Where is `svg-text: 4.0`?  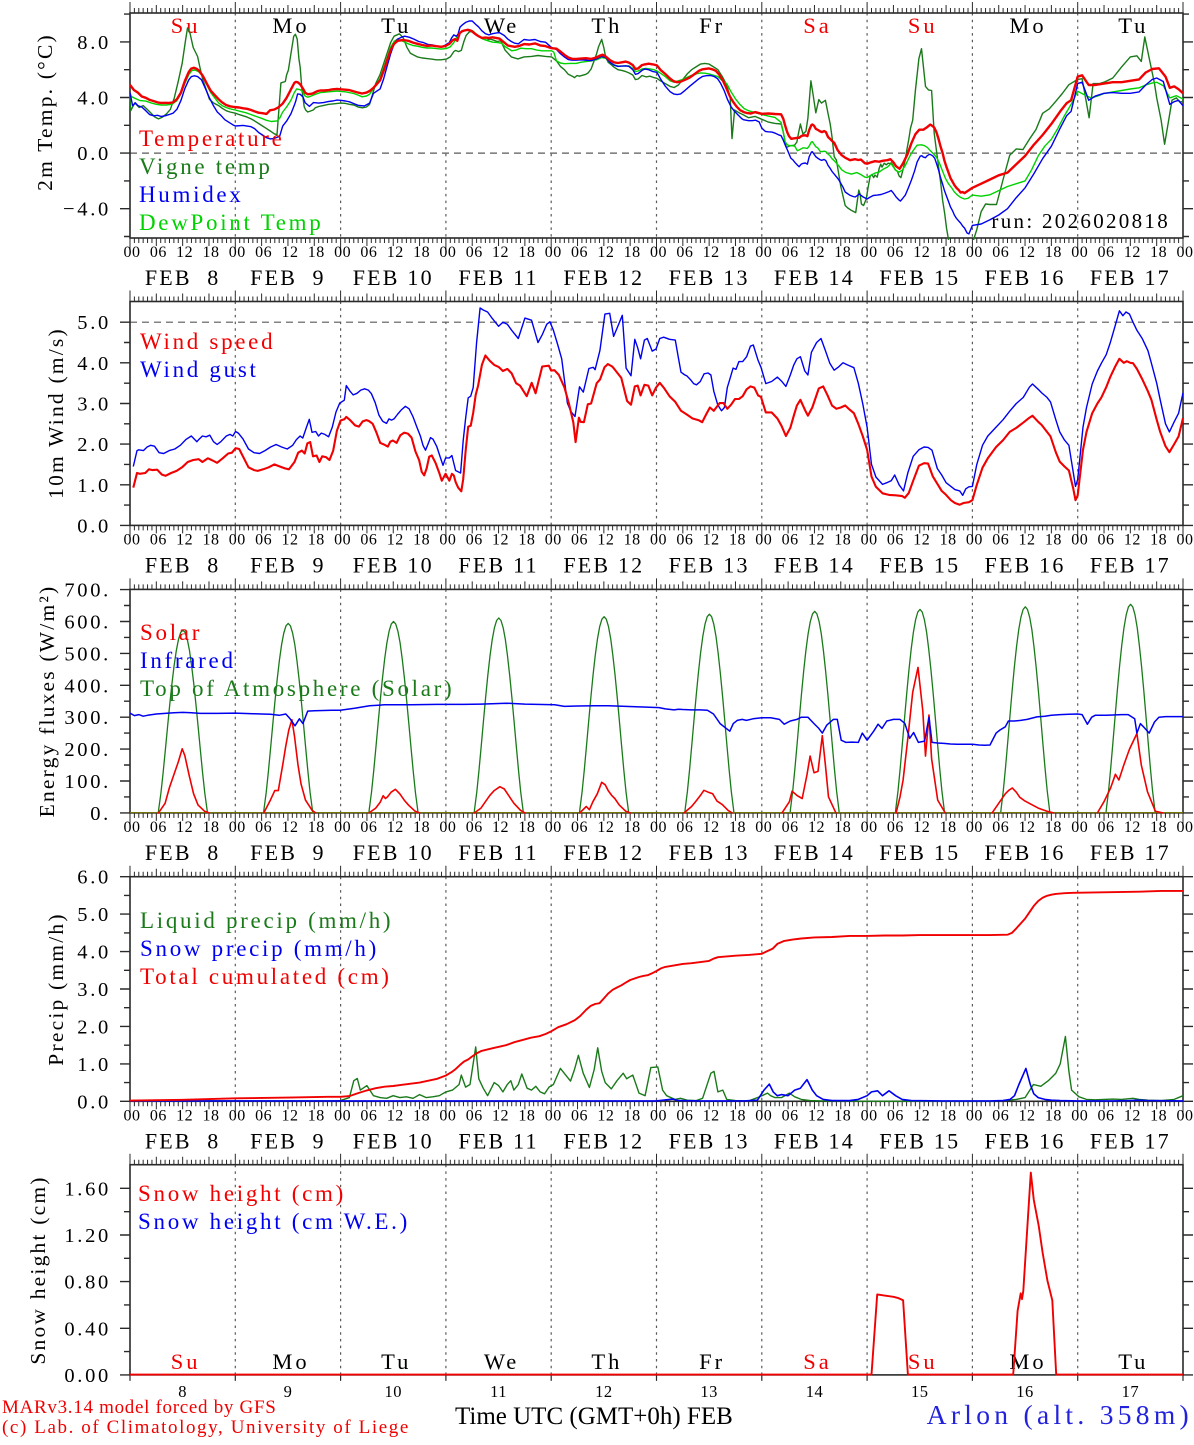 svg-text: 4.0 is located at coordinates (94, 99).